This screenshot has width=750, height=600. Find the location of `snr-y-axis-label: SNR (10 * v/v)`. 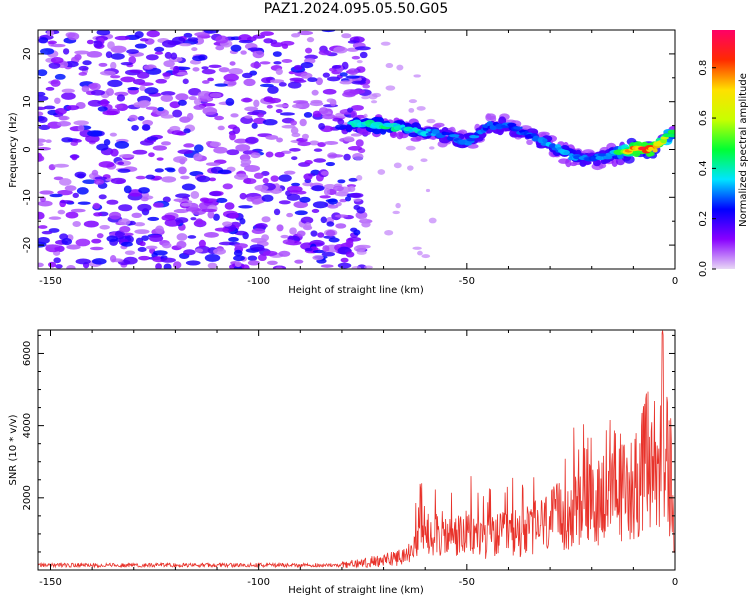

snr-y-axis-label: SNR (10 * v/v) is located at coordinates (13, 449).